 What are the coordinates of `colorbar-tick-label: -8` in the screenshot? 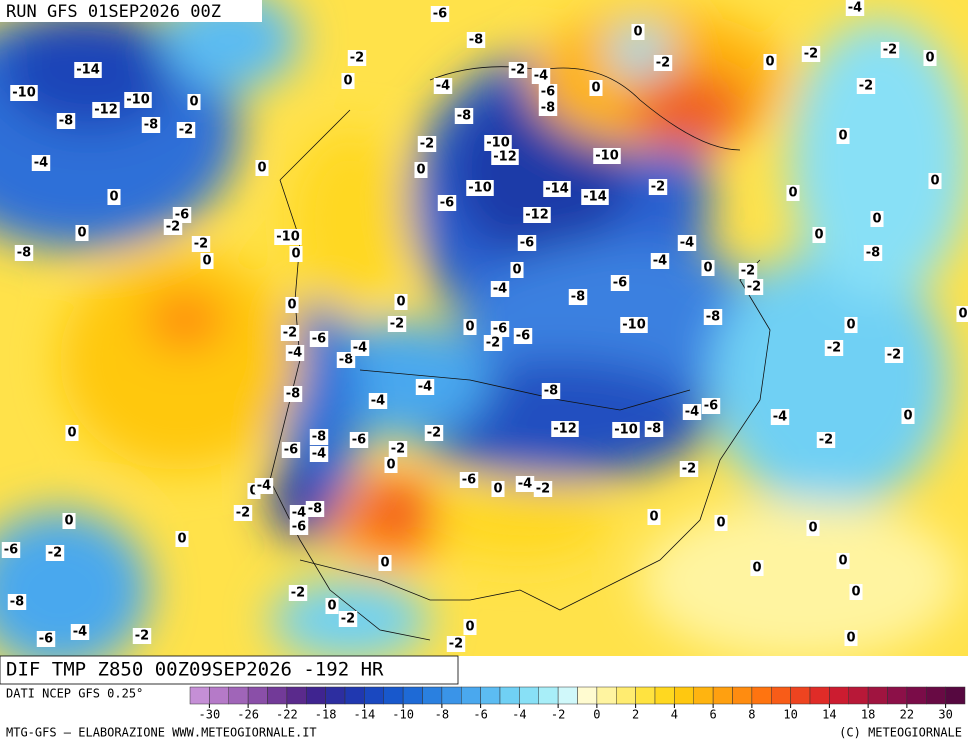 It's located at (442, 715).